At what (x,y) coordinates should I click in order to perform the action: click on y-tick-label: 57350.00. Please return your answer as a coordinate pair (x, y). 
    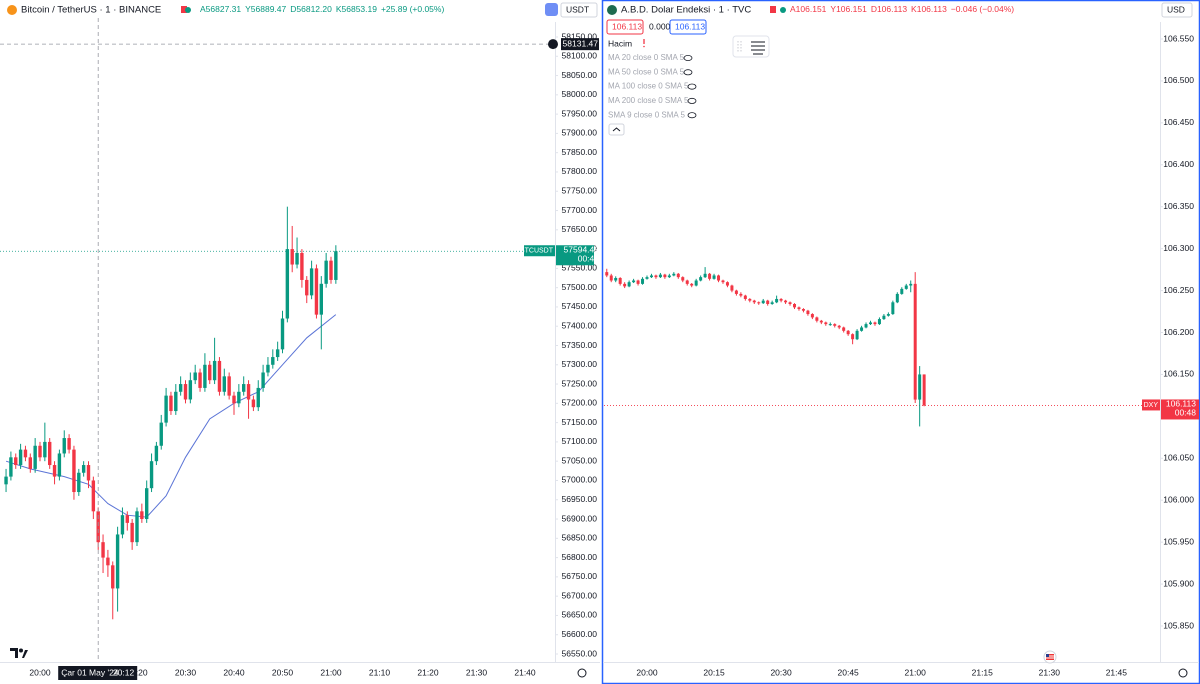
    Looking at the image, I should click on (580, 345).